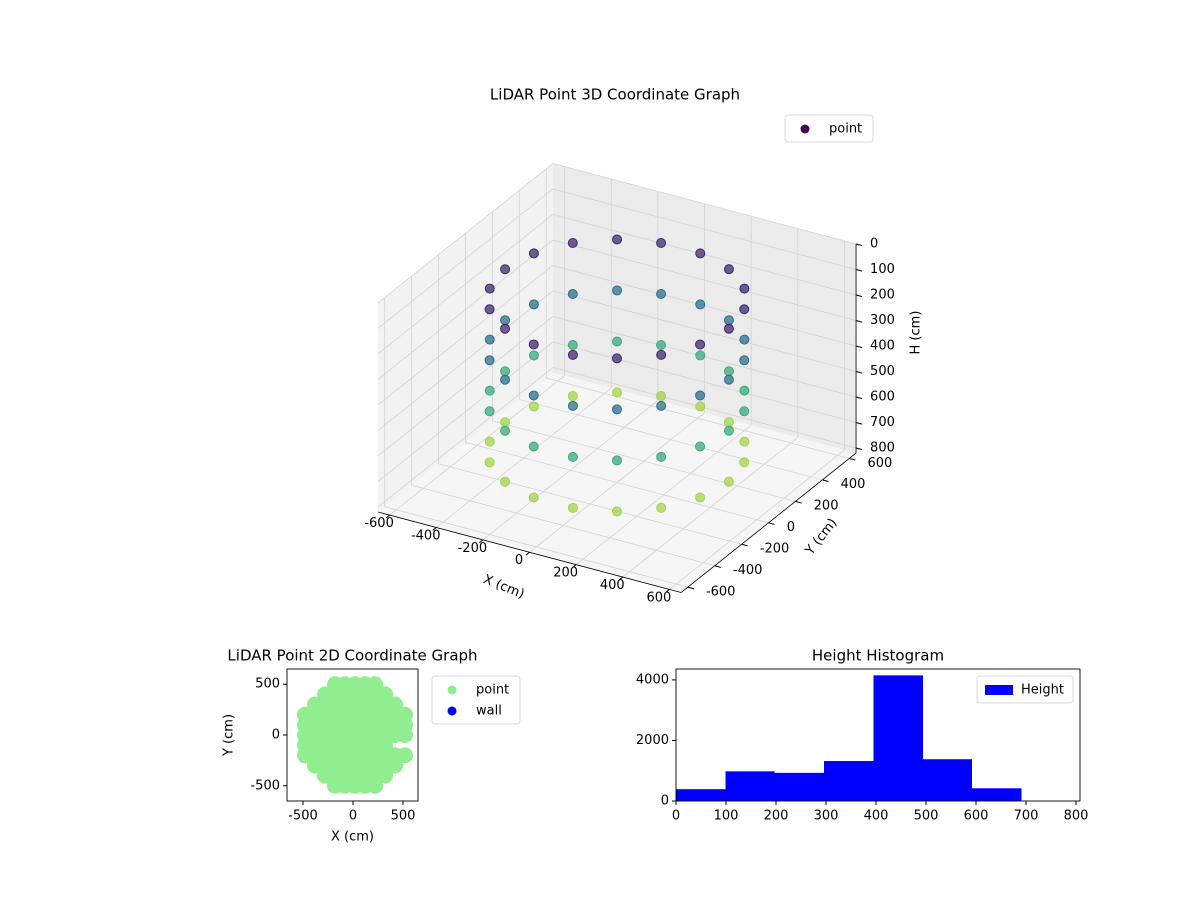 The image size is (1200, 900). What do you see at coordinates (267, 684) in the screenshot?
I see `y-tick-label: 500` at bounding box center [267, 684].